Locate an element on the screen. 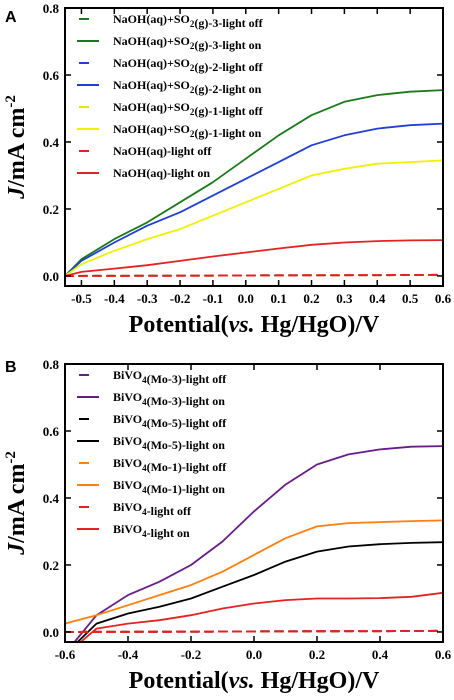 The image size is (454, 700). legend-label: NaOH(aq)-light on is located at coordinates (161, 173).